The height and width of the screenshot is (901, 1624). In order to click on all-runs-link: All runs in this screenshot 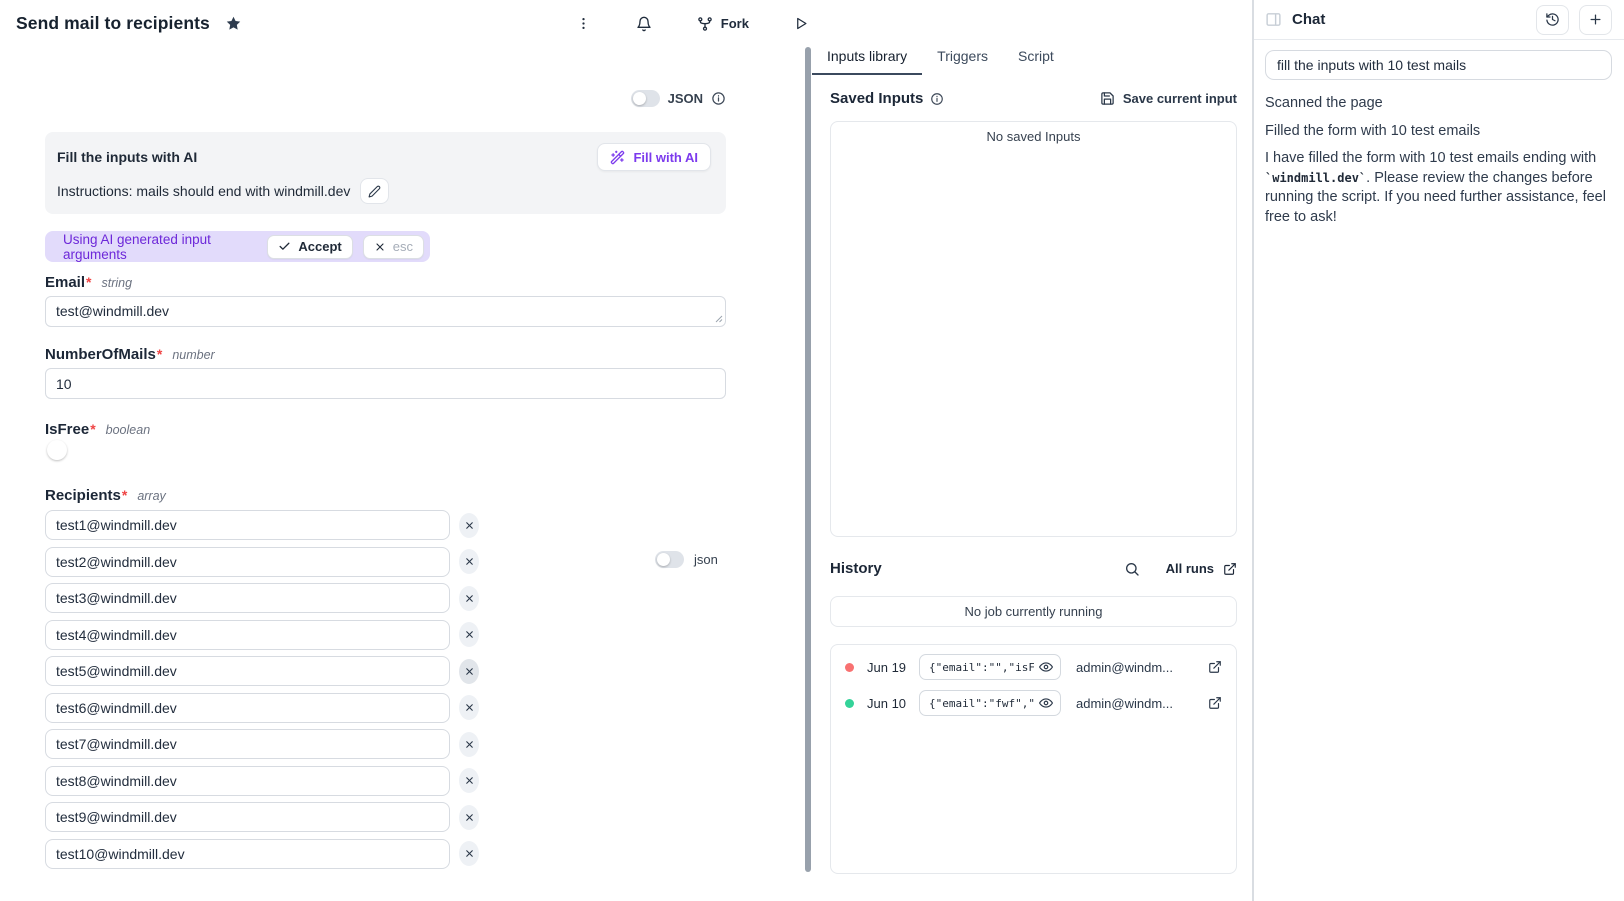, I will do `click(1201, 568)`.